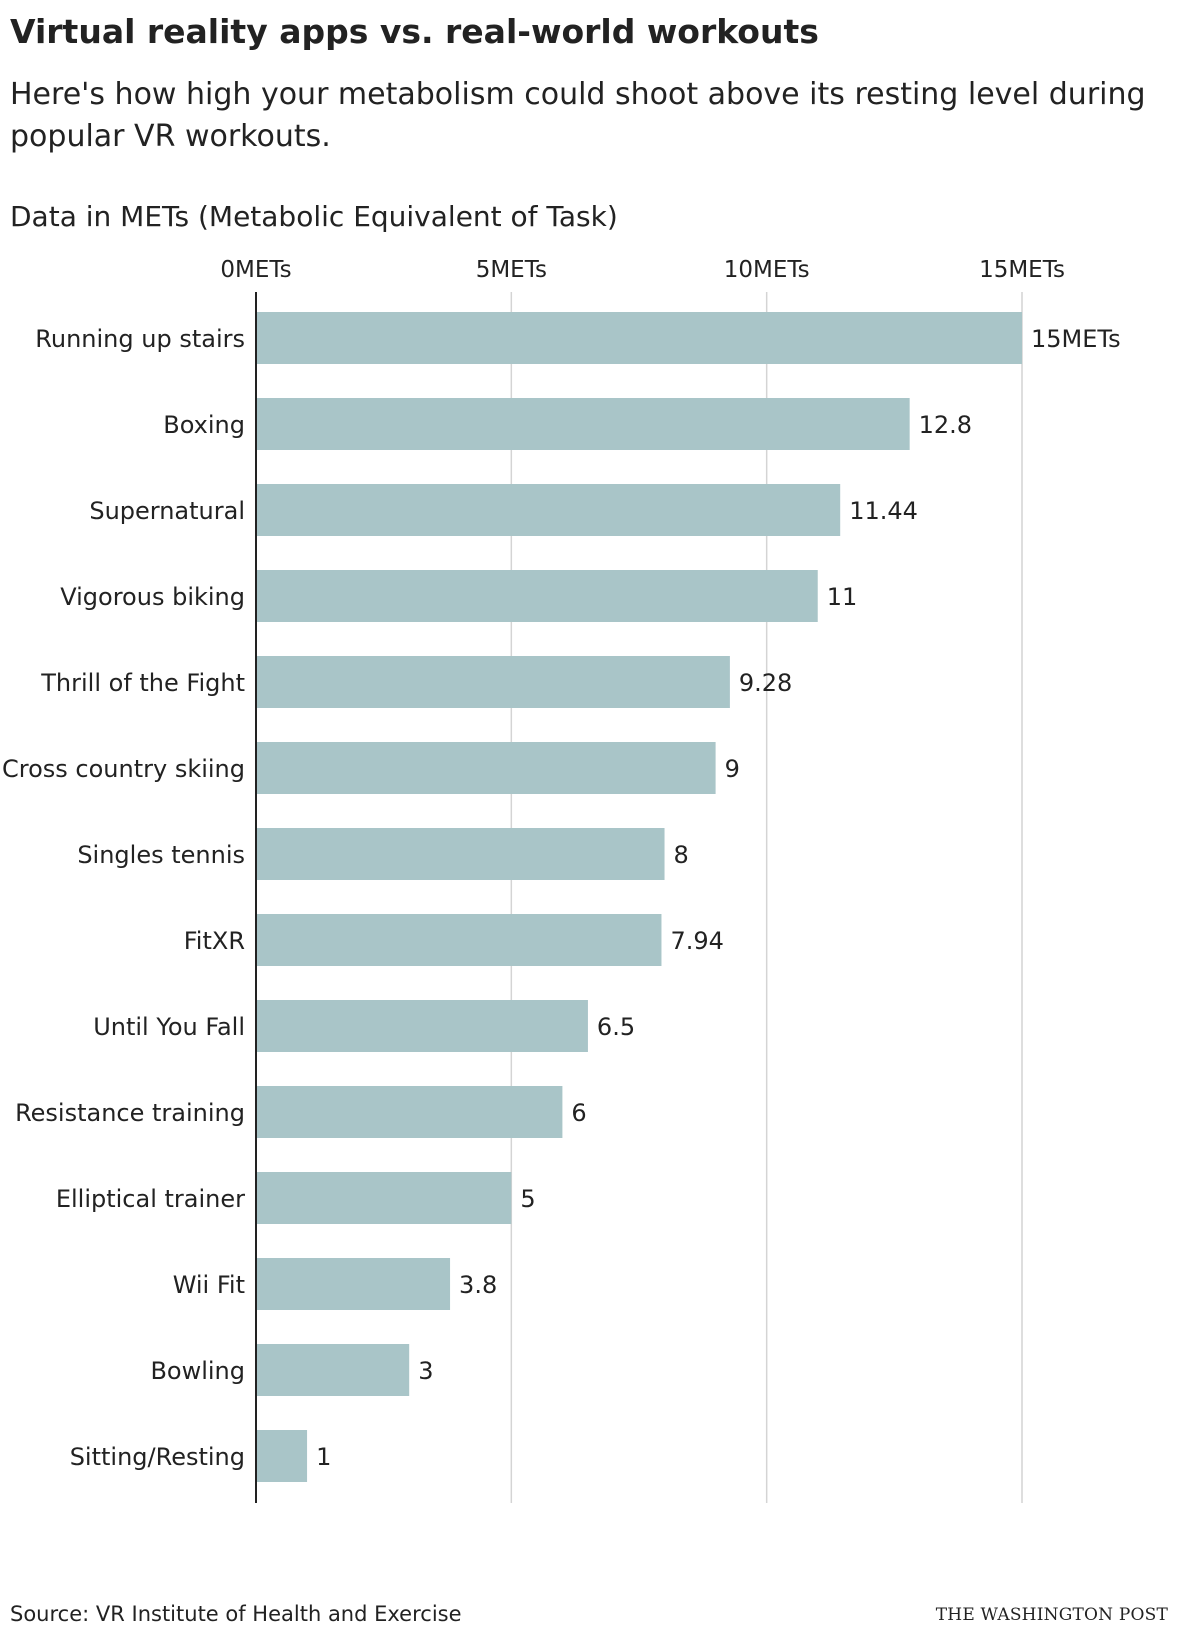 The height and width of the screenshot is (1638, 1180). Describe the element at coordinates (842, 597) in the screenshot. I see `value-label: 11` at that location.